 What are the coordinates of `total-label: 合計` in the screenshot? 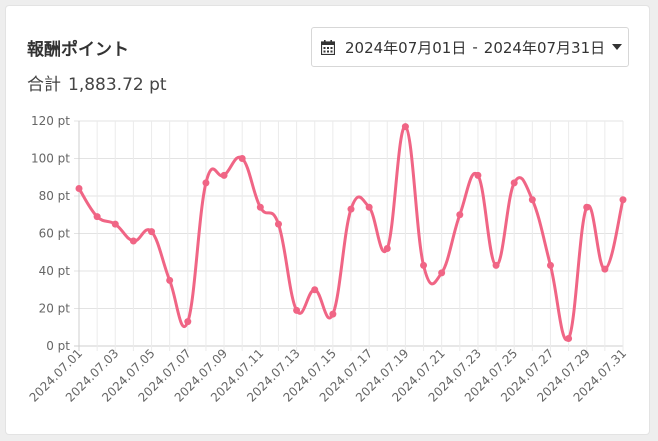 It's located at (44, 85).